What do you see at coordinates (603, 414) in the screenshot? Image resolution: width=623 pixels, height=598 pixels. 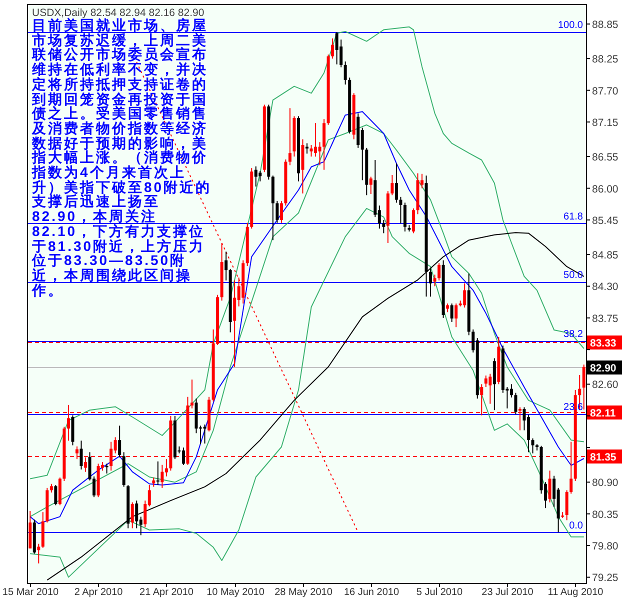 I see `ref-line-label: 82.11` at bounding box center [603, 414].